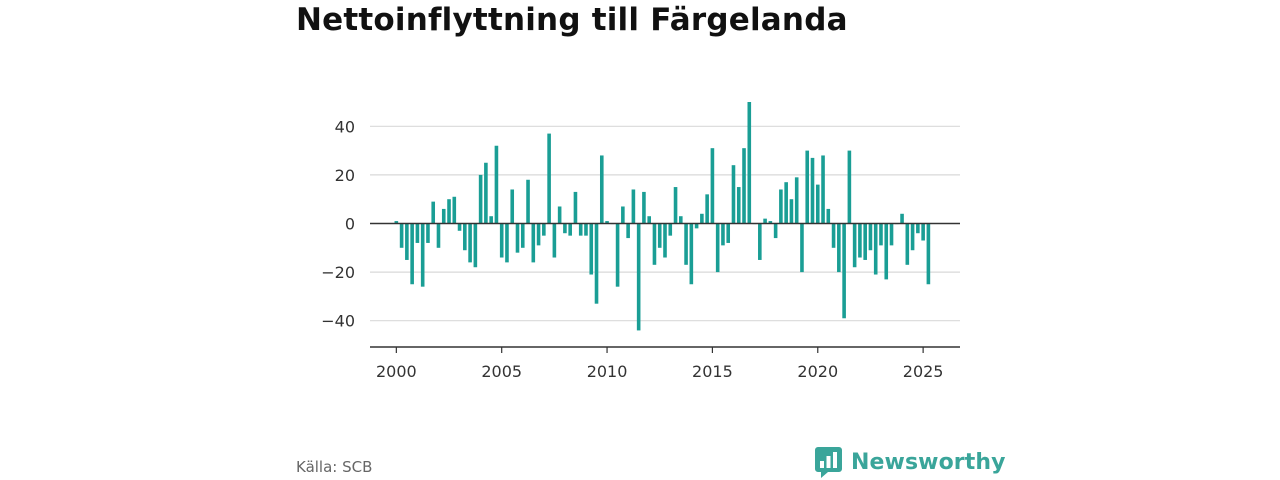 This screenshot has height=480, width=1280. What do you see at coordinates (334, 467) in the screenshot?
I see `source-note: Källa: SCB` at bounding box center [334, 467].